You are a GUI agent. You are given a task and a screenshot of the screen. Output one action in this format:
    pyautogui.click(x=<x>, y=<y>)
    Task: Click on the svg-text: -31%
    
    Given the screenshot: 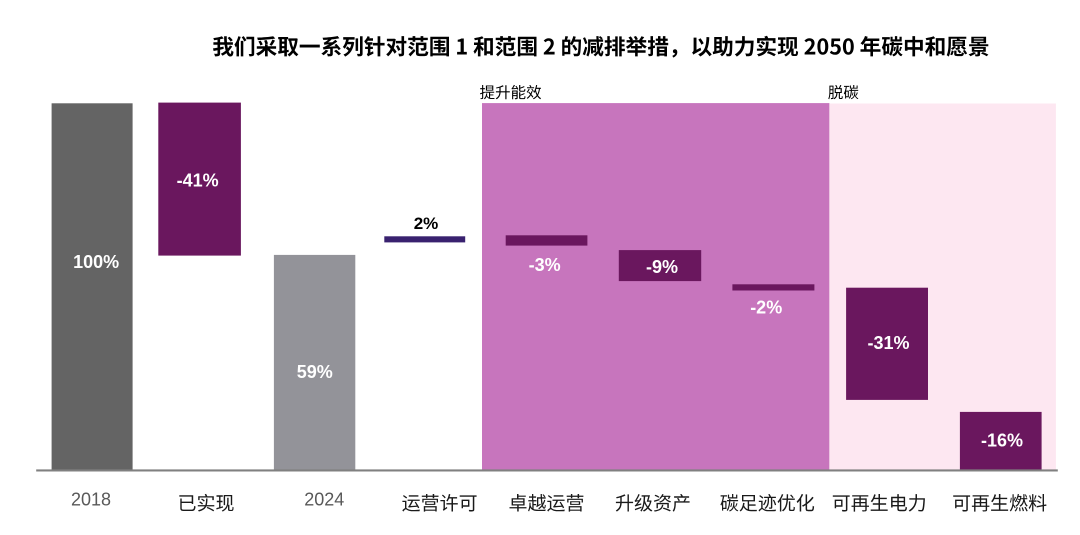 What is the action you would take?
    pyautogui.click(x=888, y=343)
    